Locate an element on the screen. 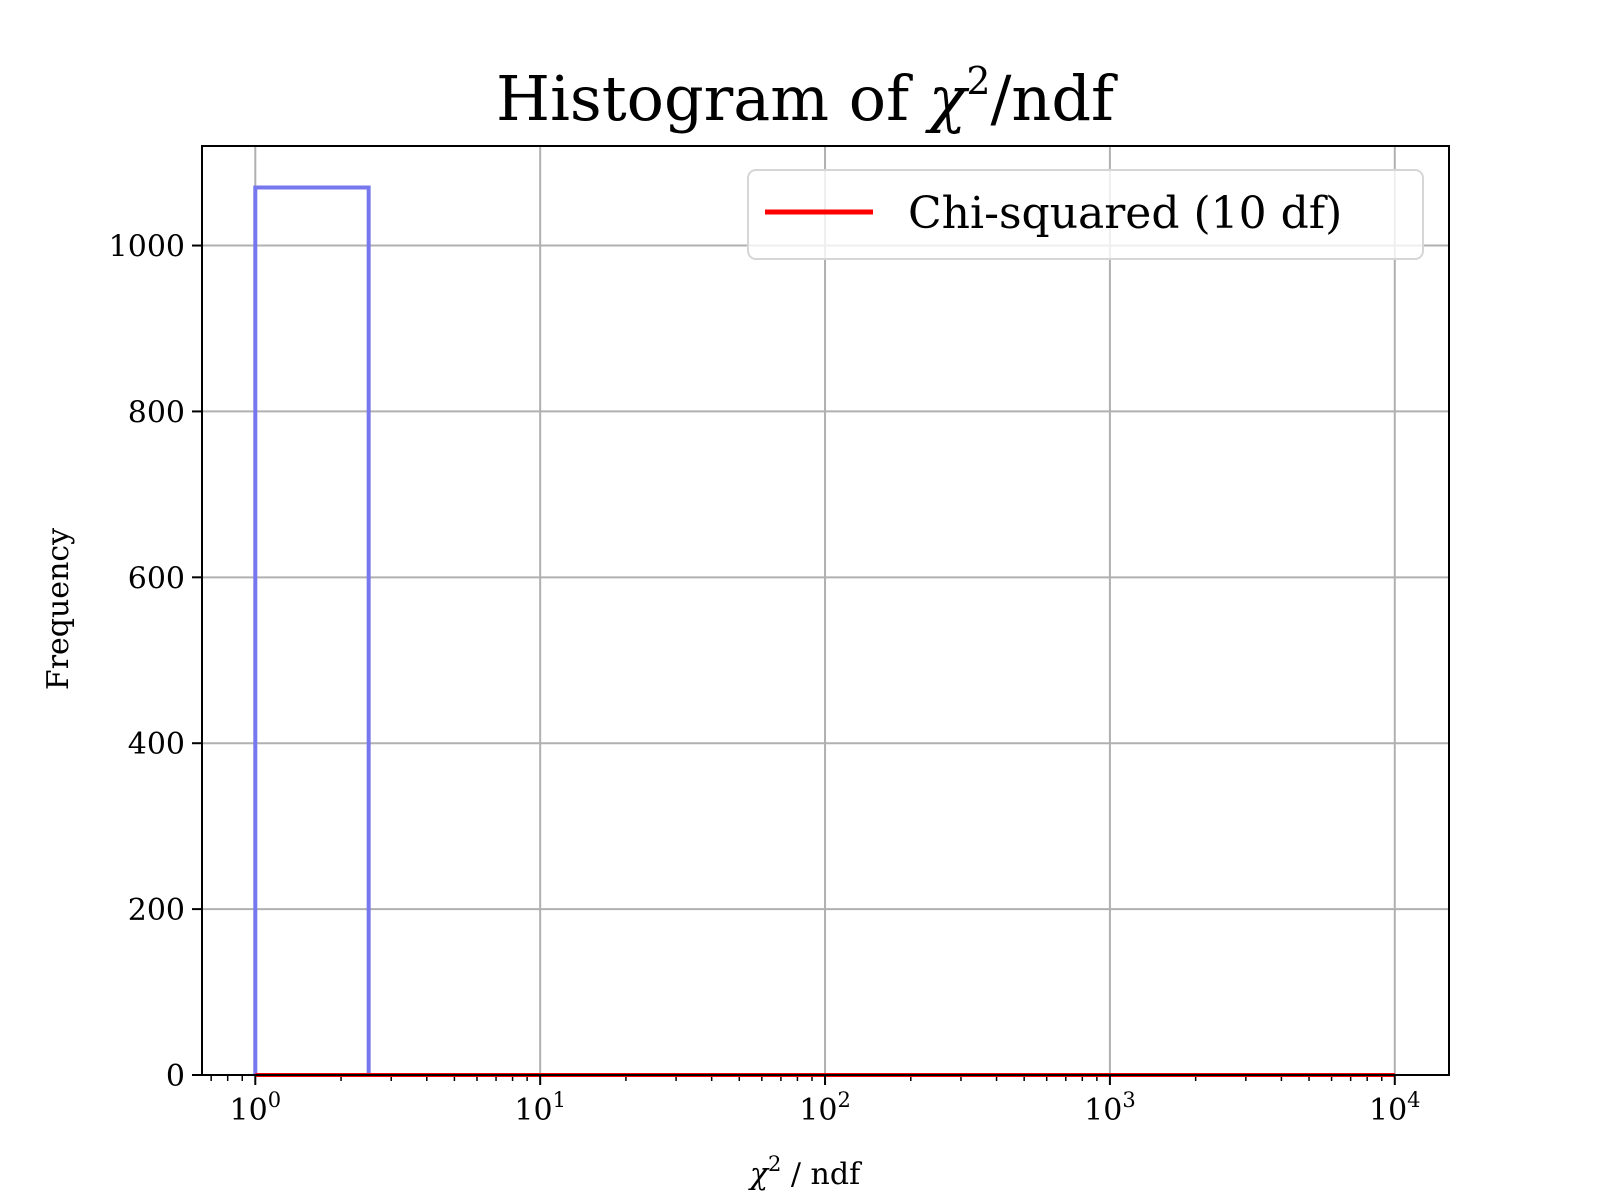 The image size is (1600, 1200). x-tick-label: 10¹ is located at coordinates (540, 1108).